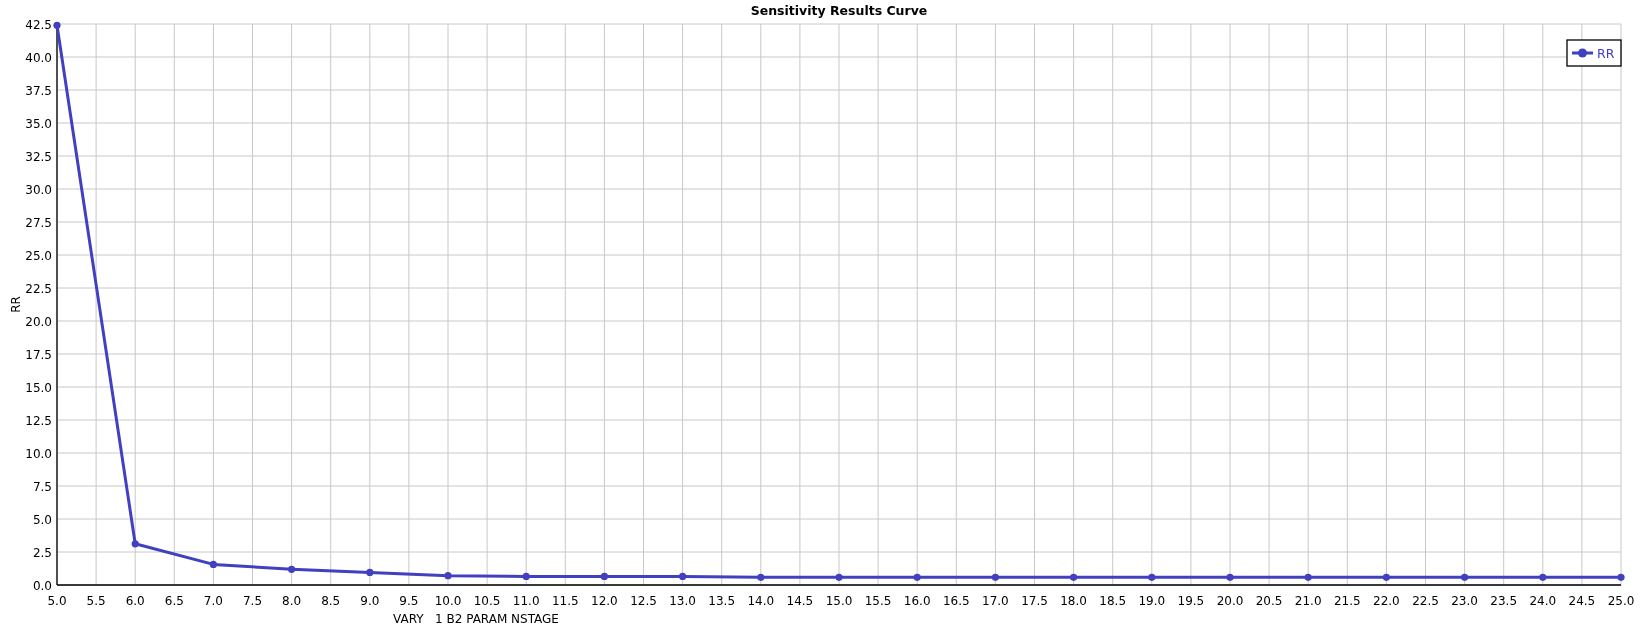  Describe the element at coordinates (252, 601) in the screenshot. I see `x-tick-label: 7.5` at that location.